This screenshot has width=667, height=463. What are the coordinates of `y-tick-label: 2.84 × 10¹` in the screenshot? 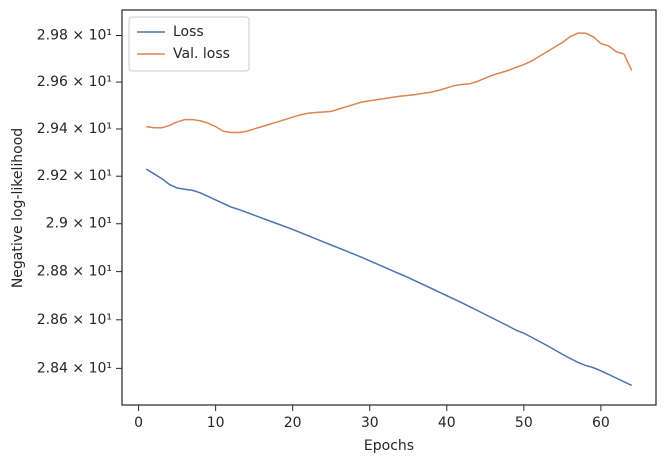 It's located at (74, 368).